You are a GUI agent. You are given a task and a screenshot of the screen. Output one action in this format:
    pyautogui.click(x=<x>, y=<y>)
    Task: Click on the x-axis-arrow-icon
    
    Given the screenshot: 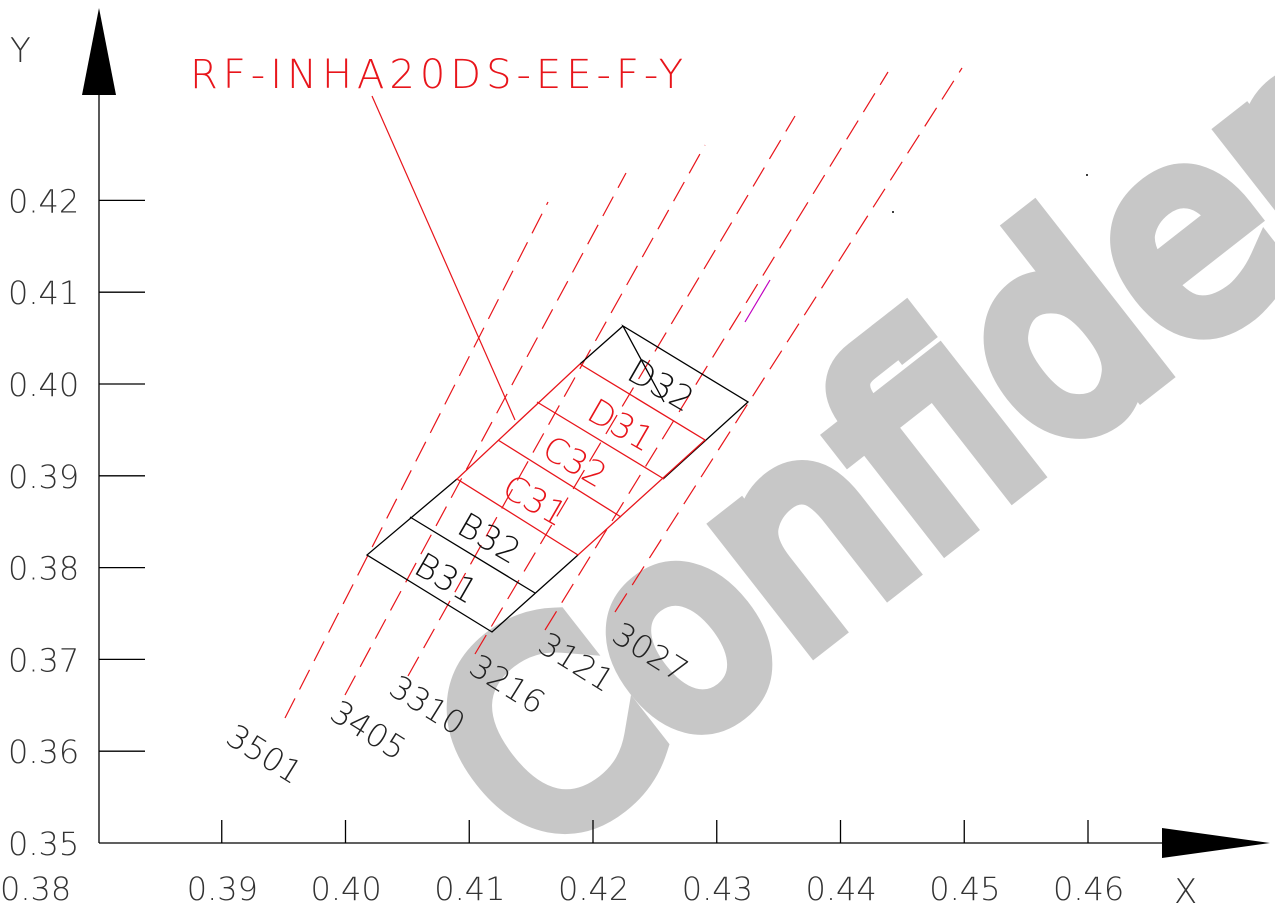 What is the action you would take?
    pyautogui.click(x=1216, y=843)
    